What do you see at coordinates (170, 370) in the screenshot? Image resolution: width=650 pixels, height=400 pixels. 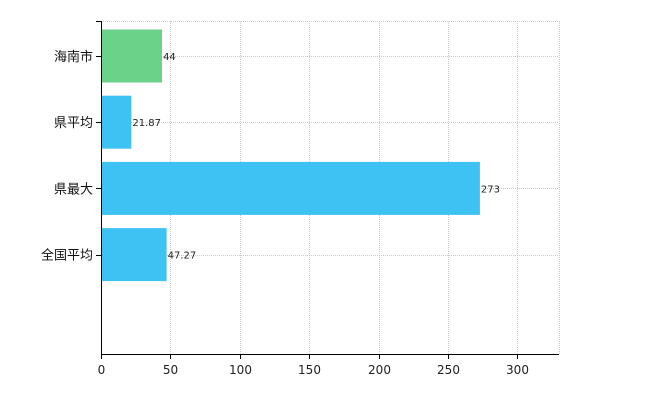 I see `x-tick-label: 50` at bounding box center [170, 370].